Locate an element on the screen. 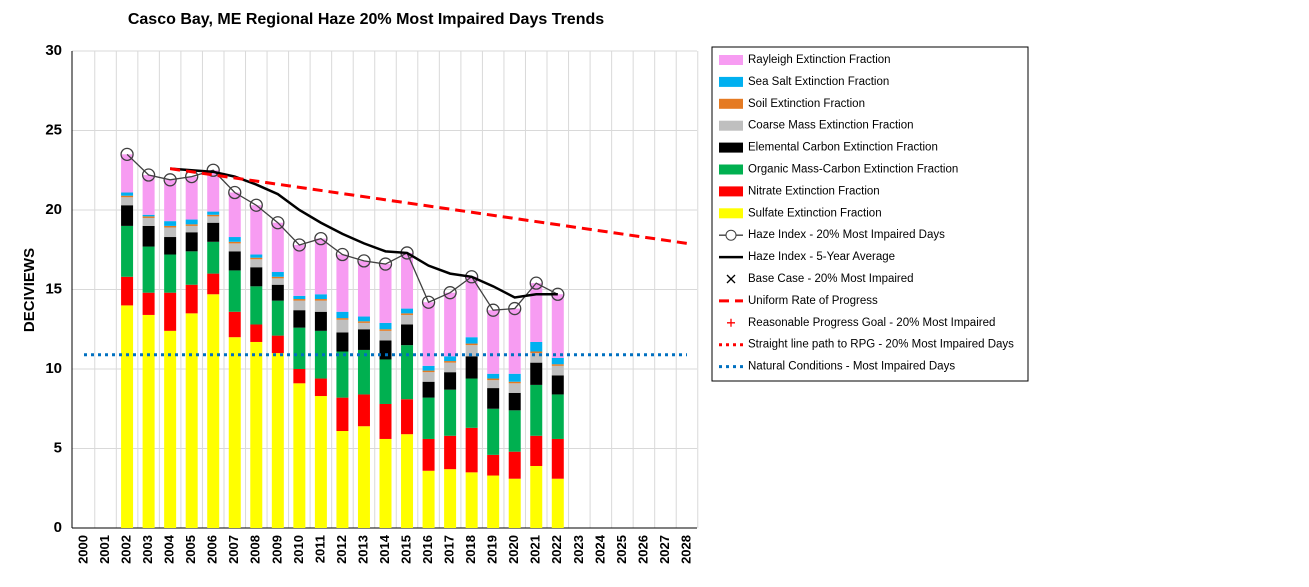 Image resolution: width=1309 pixels, height=587 pixels. series-line is located at coordinates (342, 232).